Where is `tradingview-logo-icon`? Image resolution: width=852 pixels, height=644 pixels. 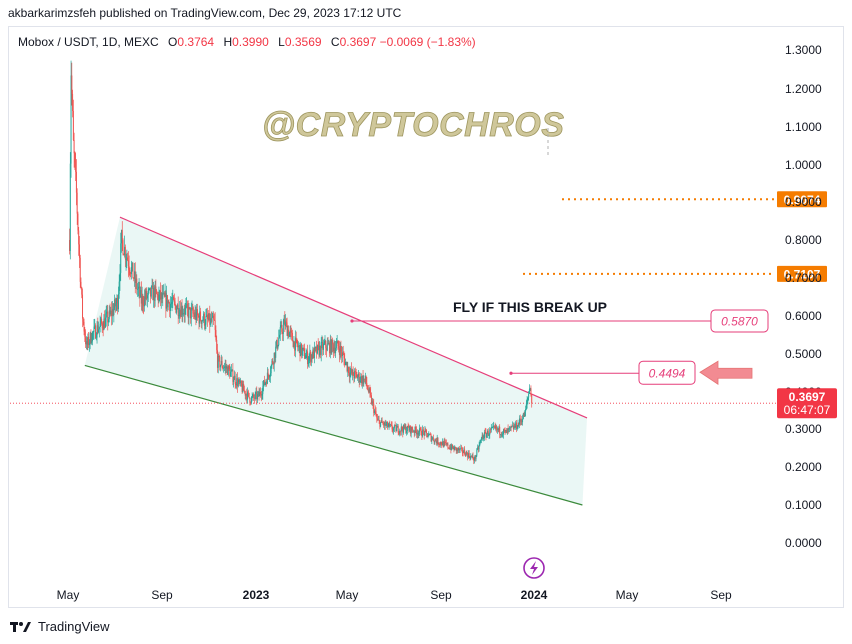 tradingview-logo-icon is located at coordinates (21, 626).